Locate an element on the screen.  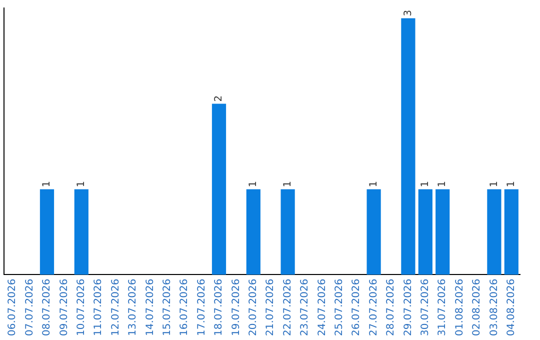
x-tick-label: 14.07.2026 is located at coordinates (150, 307).